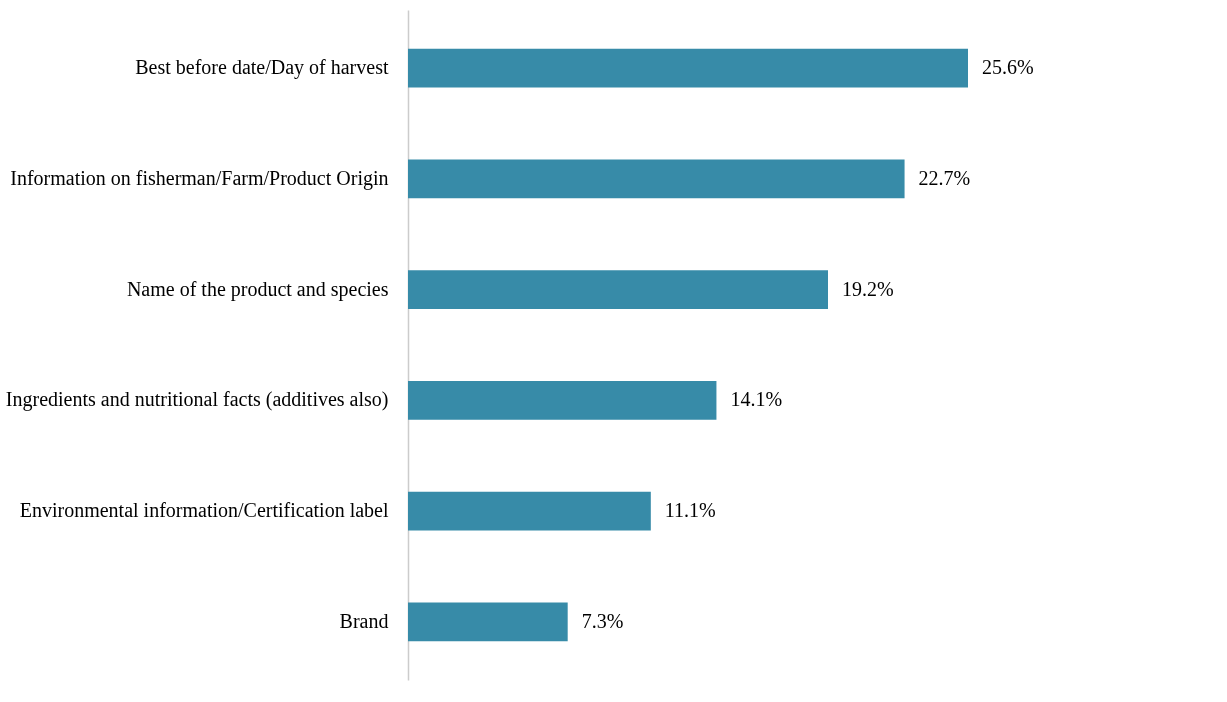 The image size is (1227, 702). I want to click on data-label: 22.7%, so click(944, 177).